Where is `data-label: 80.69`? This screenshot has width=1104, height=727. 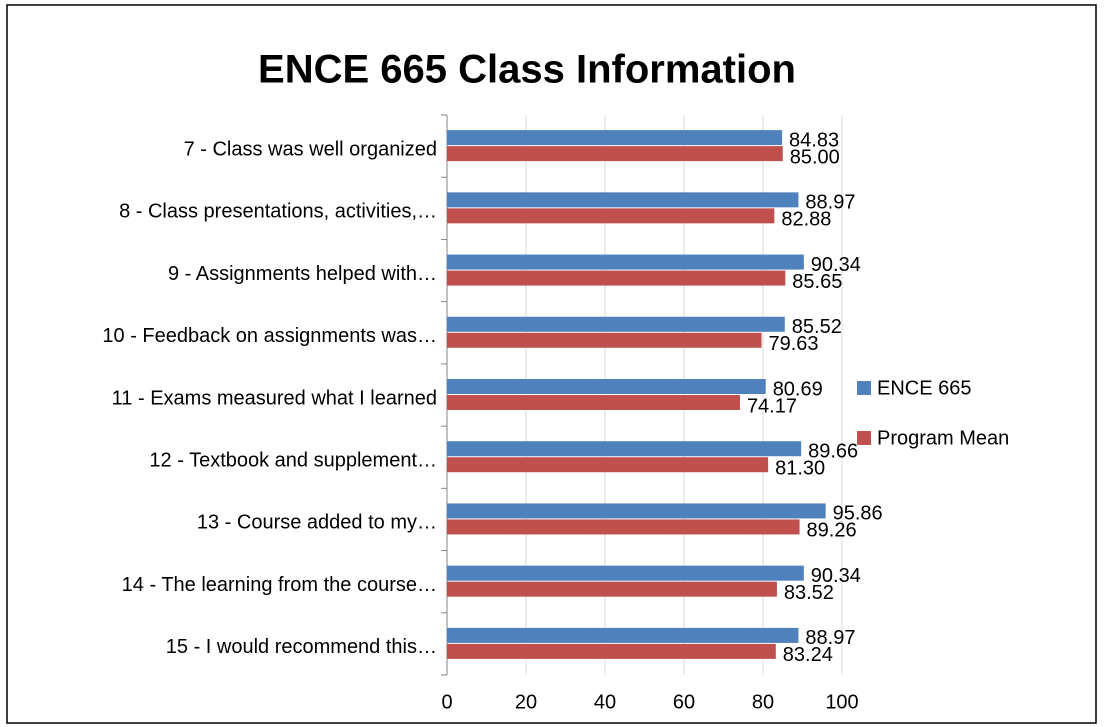 data-label: 80.69 is located at coordinates (798, 389).